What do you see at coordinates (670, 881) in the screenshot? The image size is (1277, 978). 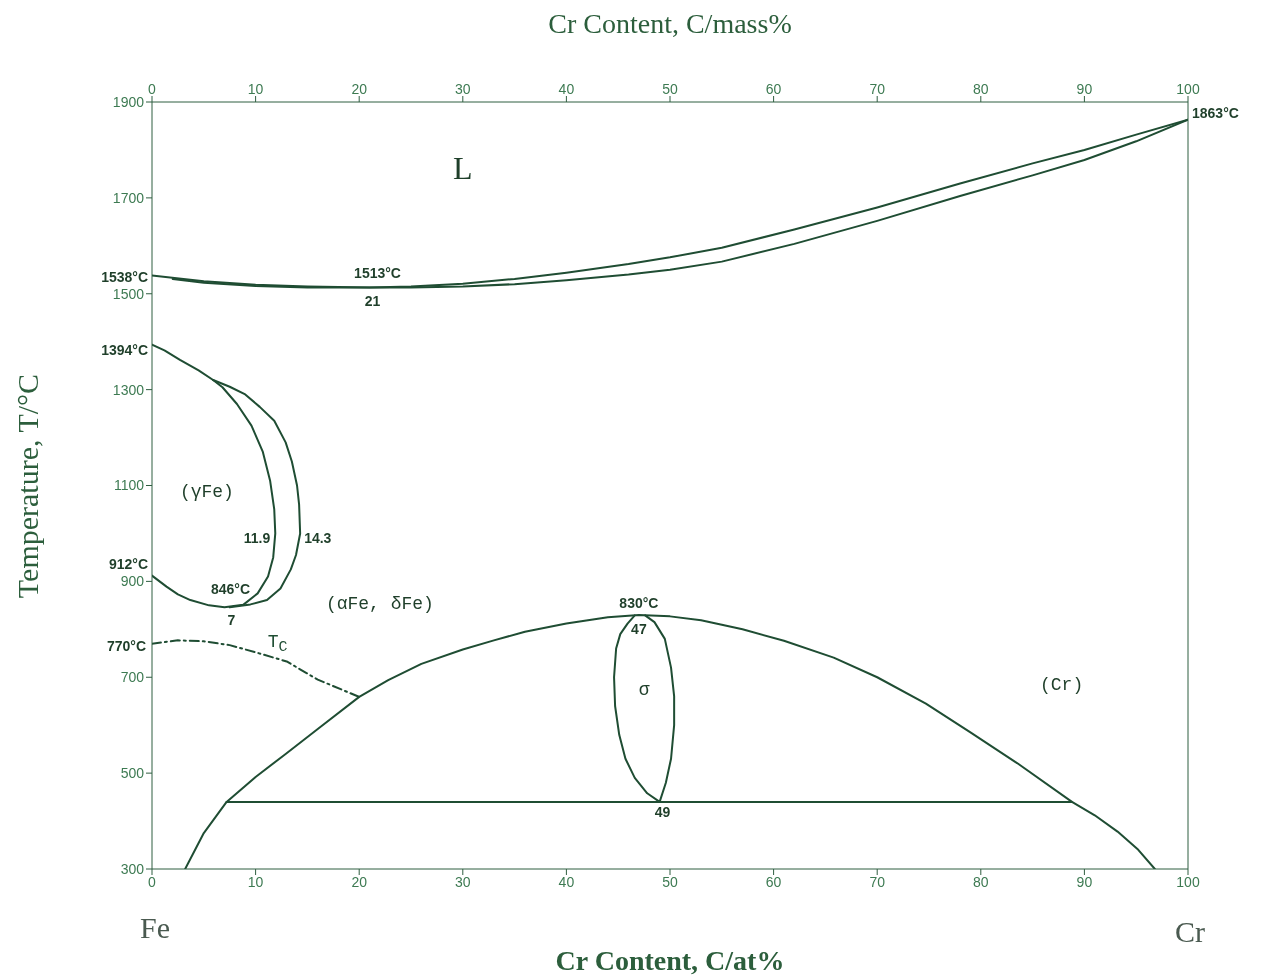 I see `x-tick-label: 50` at bounding box center [670, 881].